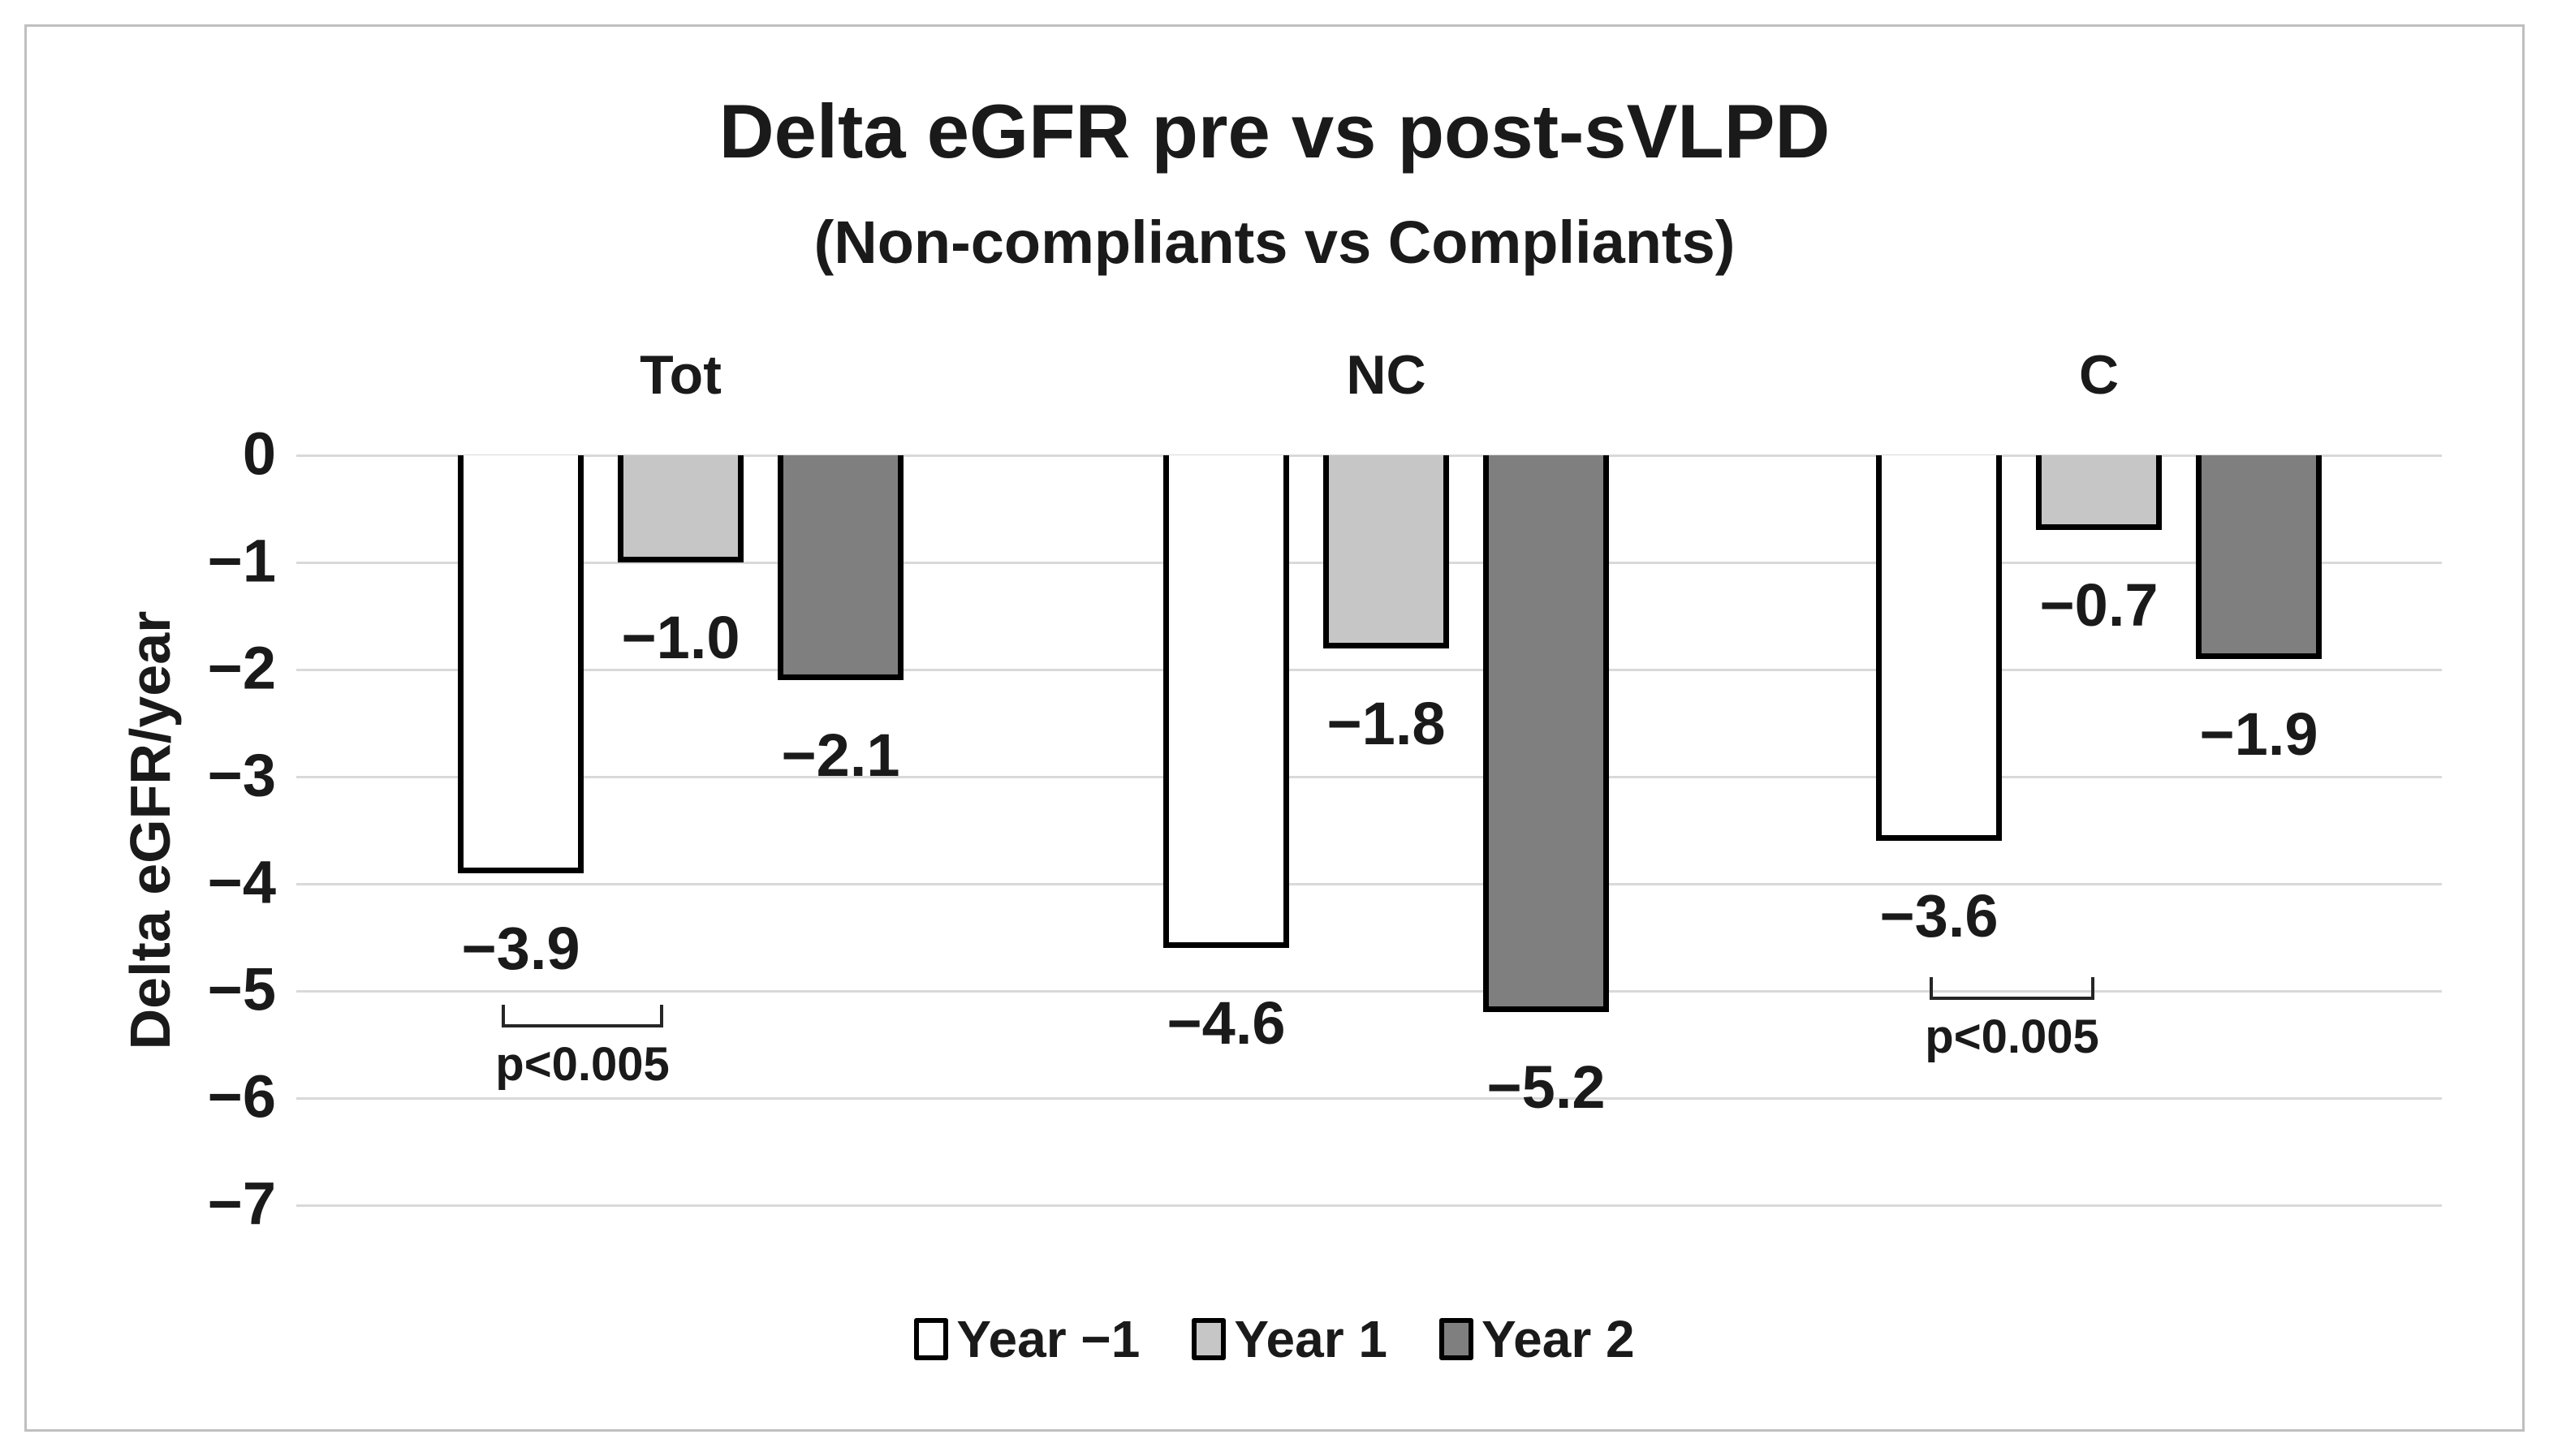  What do you see at coordinates (1369, 777) in the screenshot?
I see `gridline-−3` at bounding box center [1369, 777].